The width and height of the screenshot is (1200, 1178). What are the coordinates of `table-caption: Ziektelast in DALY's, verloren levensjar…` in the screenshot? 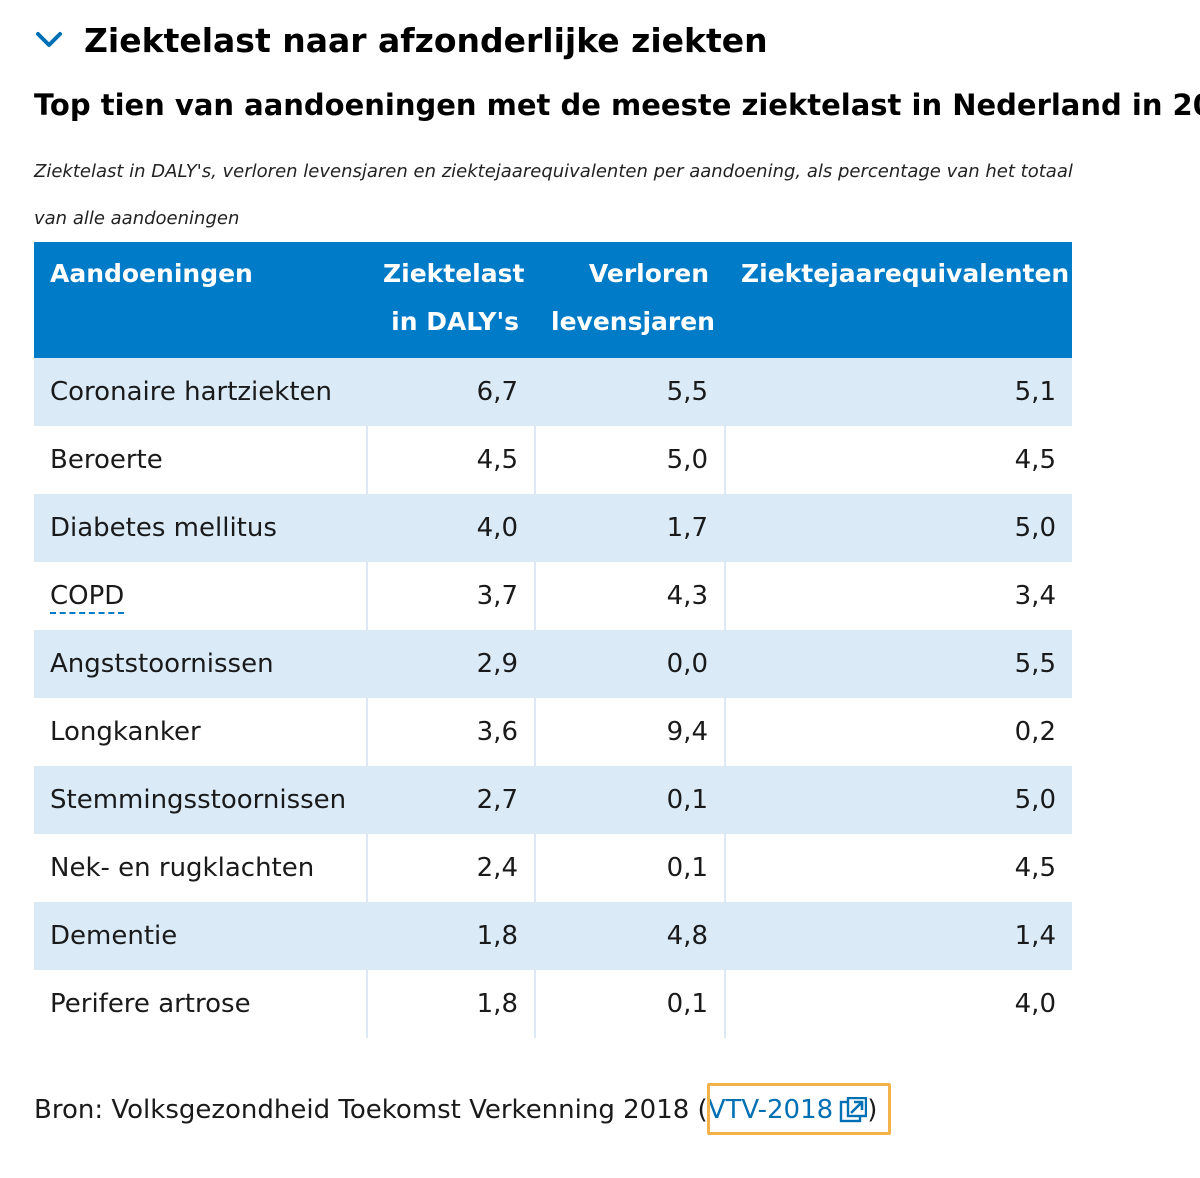 It's located at (553, 195).